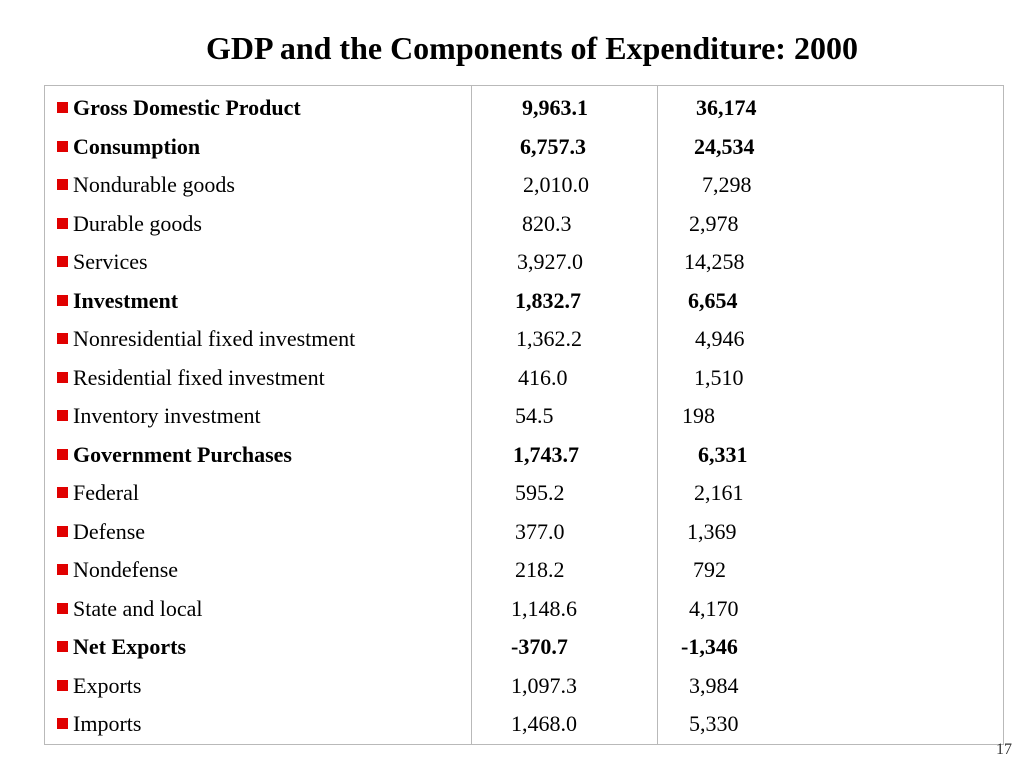 This screenshot has width=1024, height=768. What do you see at coordinates (137, 146) in the screenshot?
I see `row-label: Consumption` at bounding box center [137, 146].